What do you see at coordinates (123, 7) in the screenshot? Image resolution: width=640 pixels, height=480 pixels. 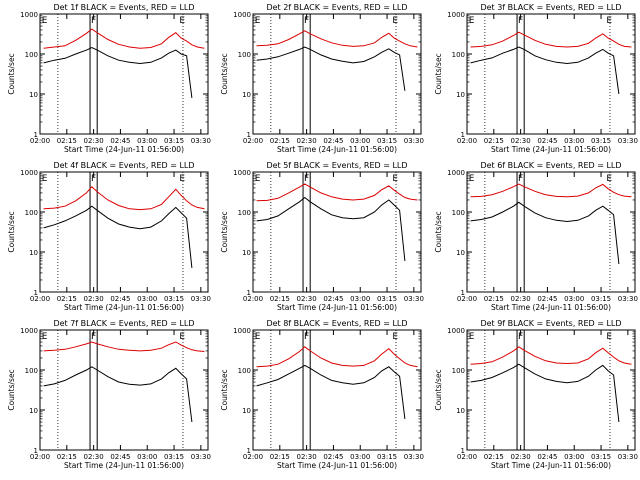 I see `panel-title: Det 1f BLACK = Events, RED = LLD` at bounding box center [123, 7].